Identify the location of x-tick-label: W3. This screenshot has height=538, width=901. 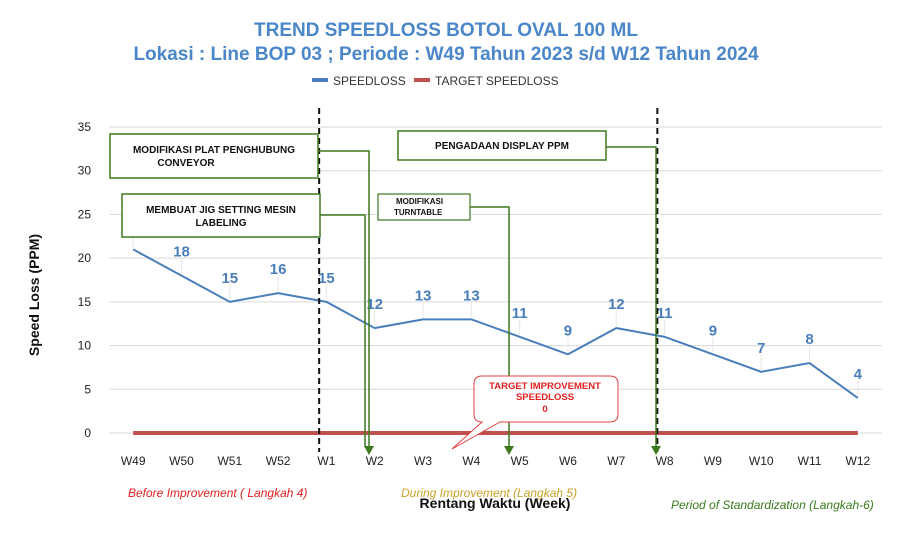
(423, 461).